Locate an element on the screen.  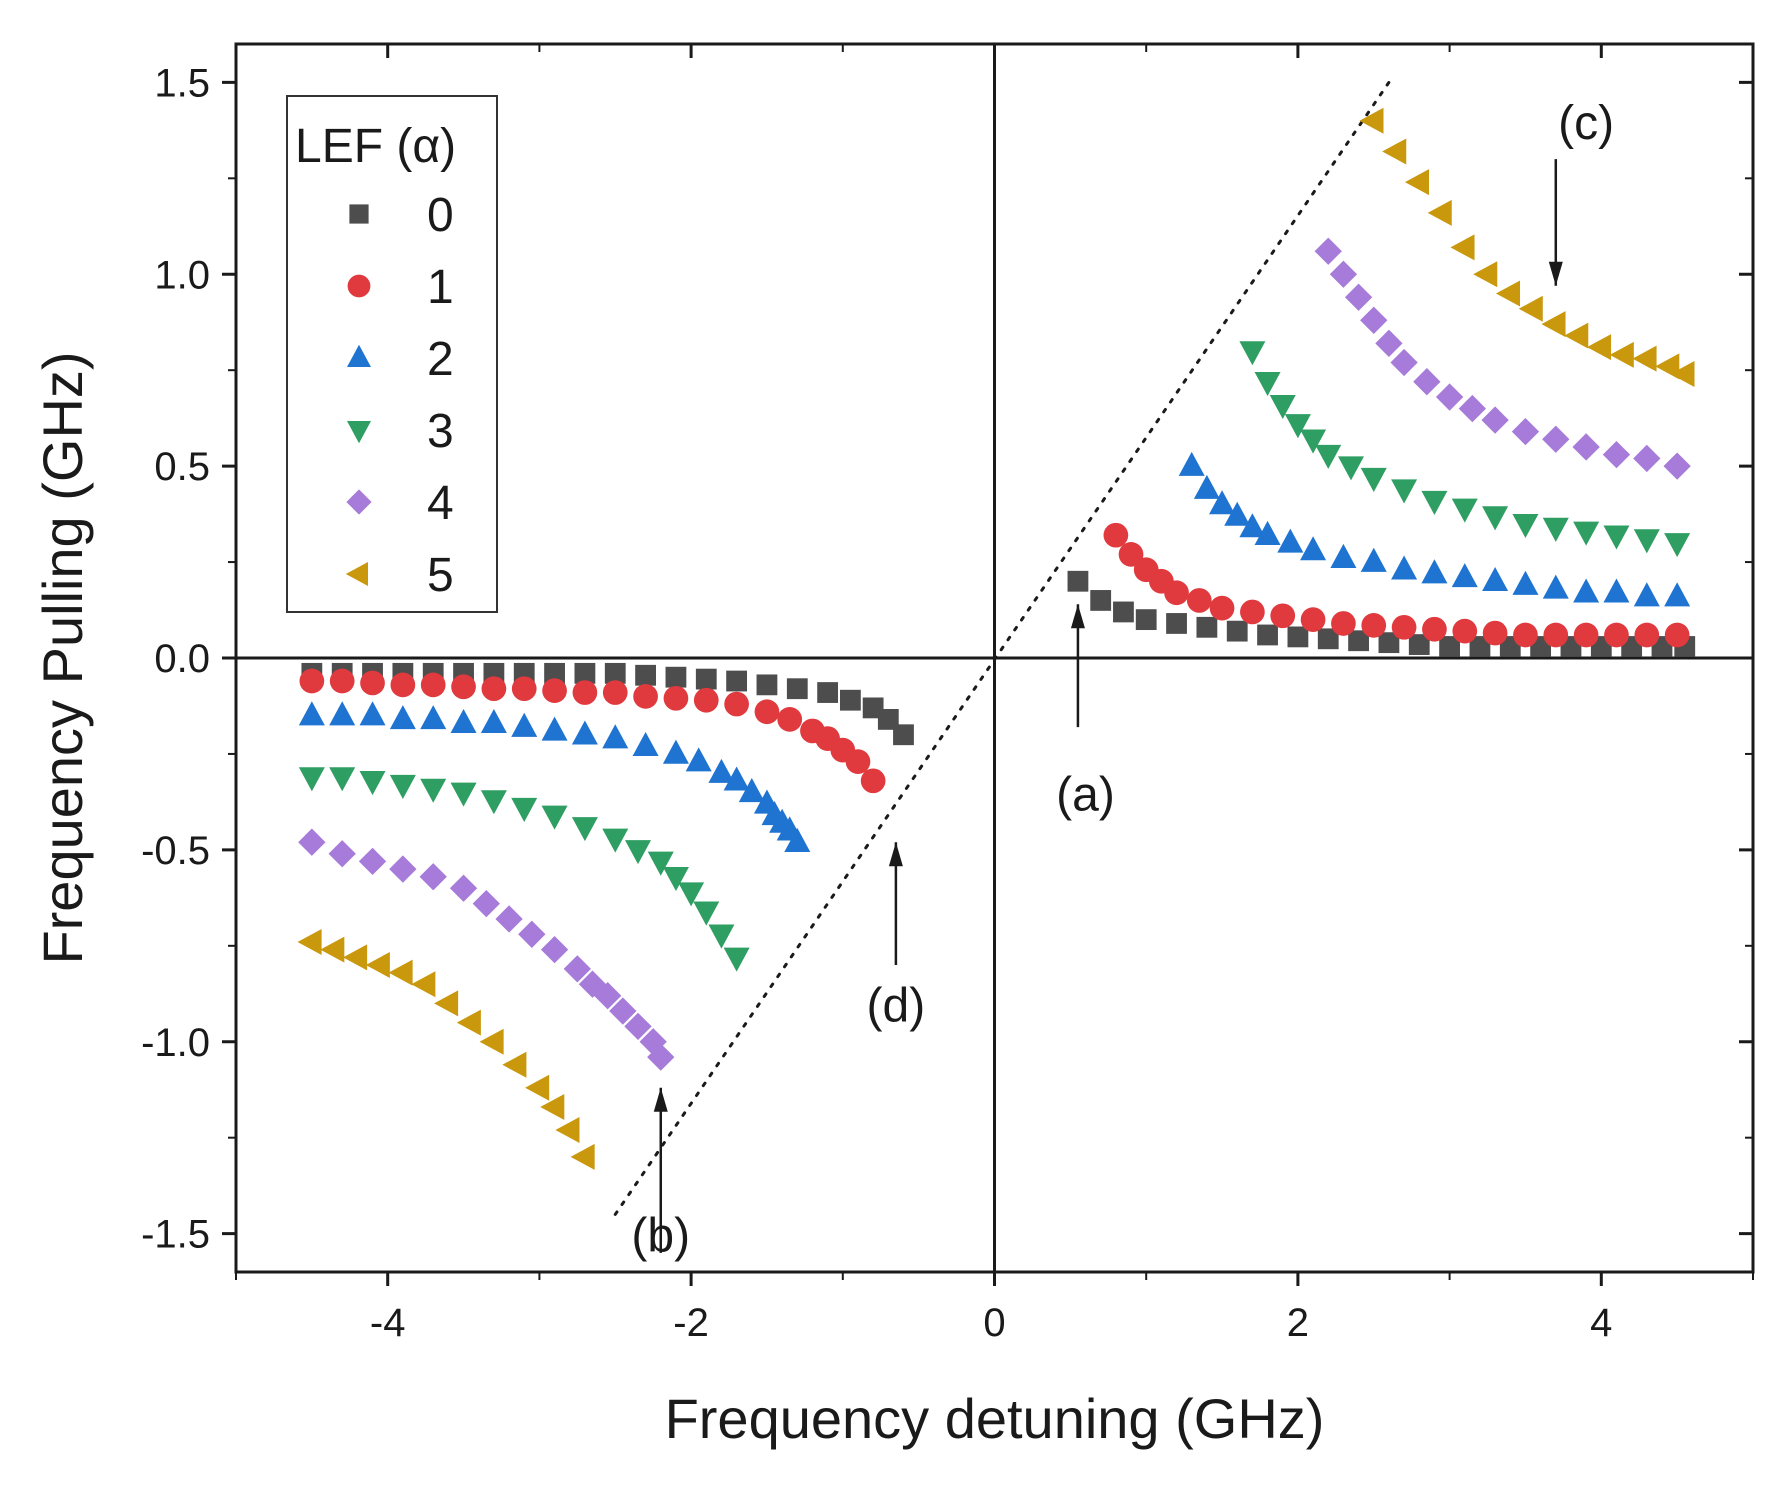
annotation: (d) is located at coordinates (896, 937).